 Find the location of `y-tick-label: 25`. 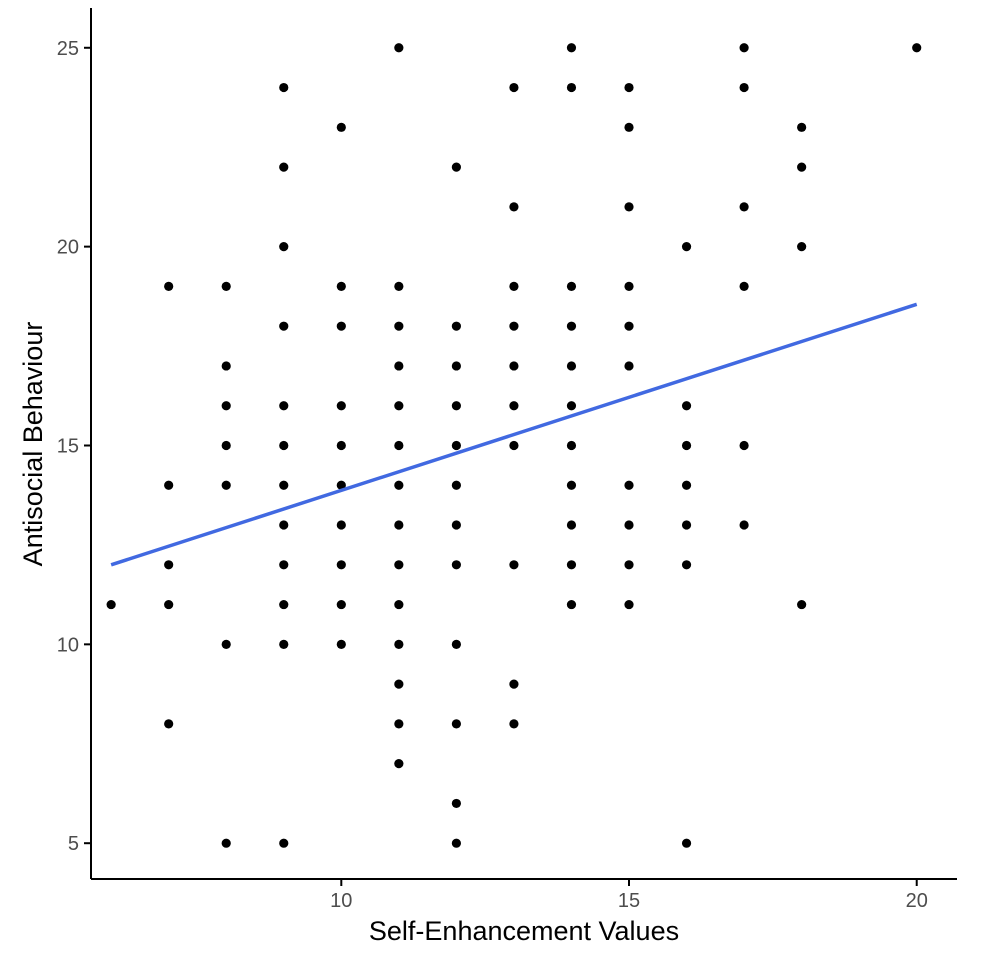

y-tick-label: 25 is located at coordinates (68, 49).